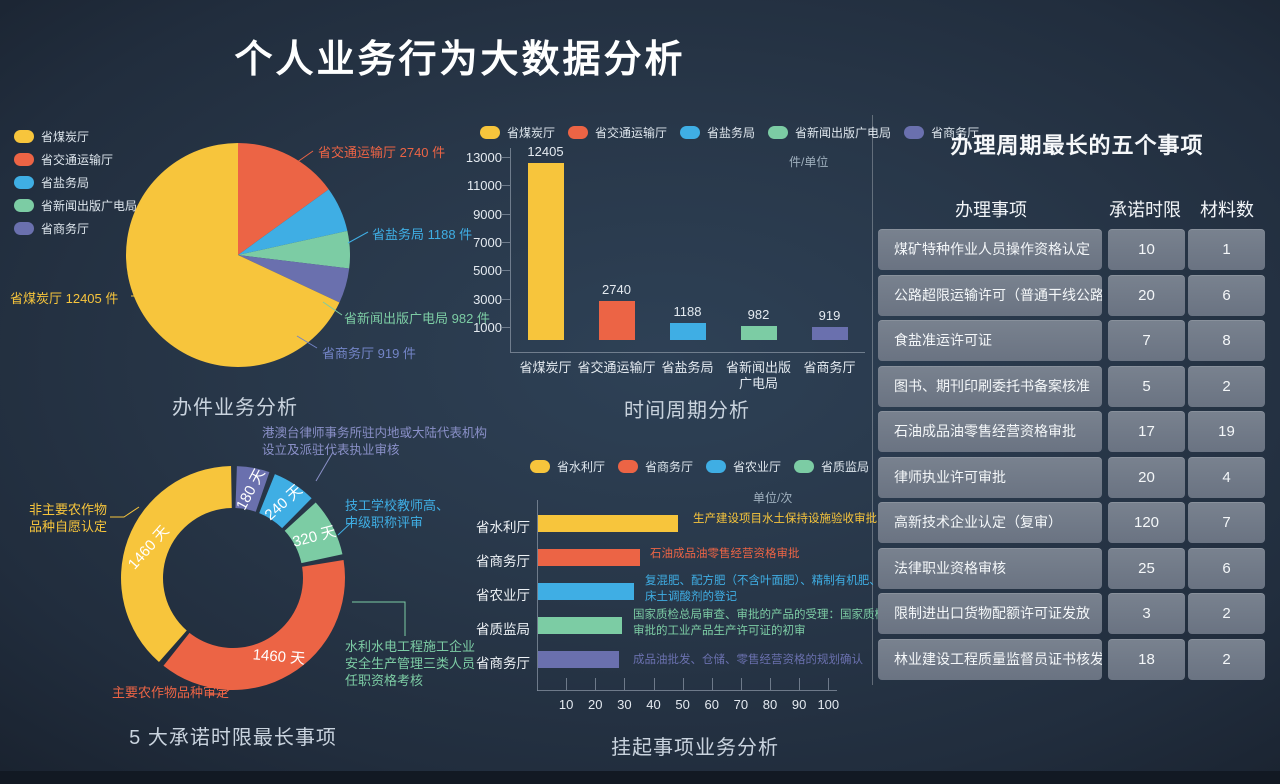 The width and height of the screenshot is (1280, 784). What do you see at coordinates (687, 312) in the screenshot?
I see `bar-value-label: 1188` at bounding box center [687, 312].